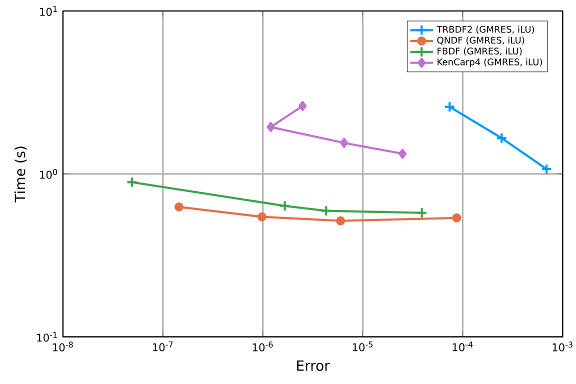  What do you see at coordinates (47, 337) in the screenshot?
I see `y-tick-label: 10$^{-1}$` at bounding box center [47, 337].